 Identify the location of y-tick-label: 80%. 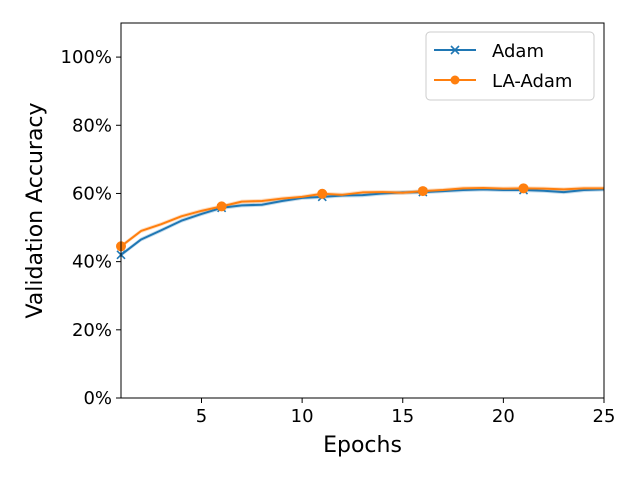
(92, 125).